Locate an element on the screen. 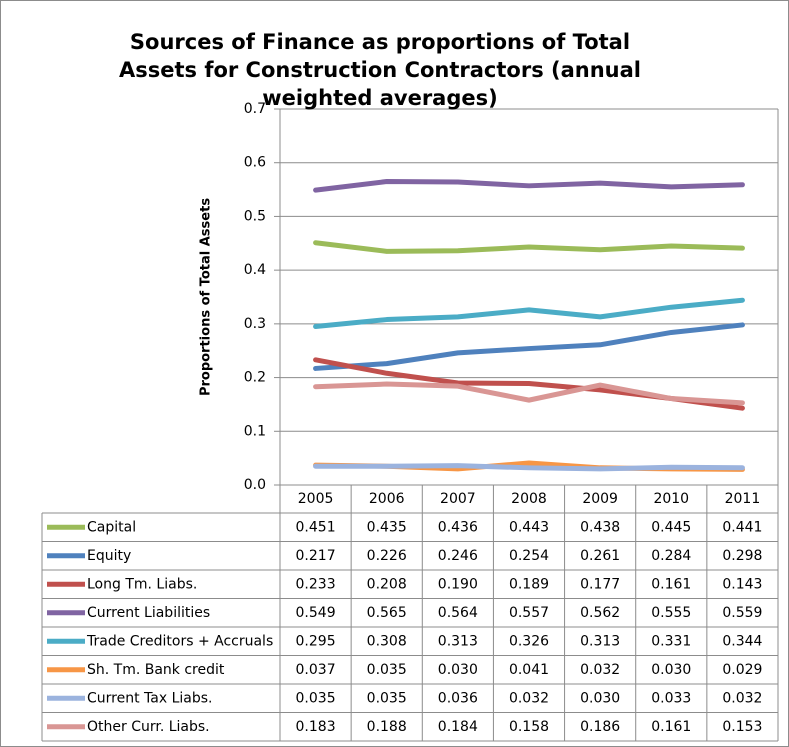 The width and height of the screenshot is (789, 747). y-axis-title: Proportions of Total Assets is located at coordinates (206, 297).